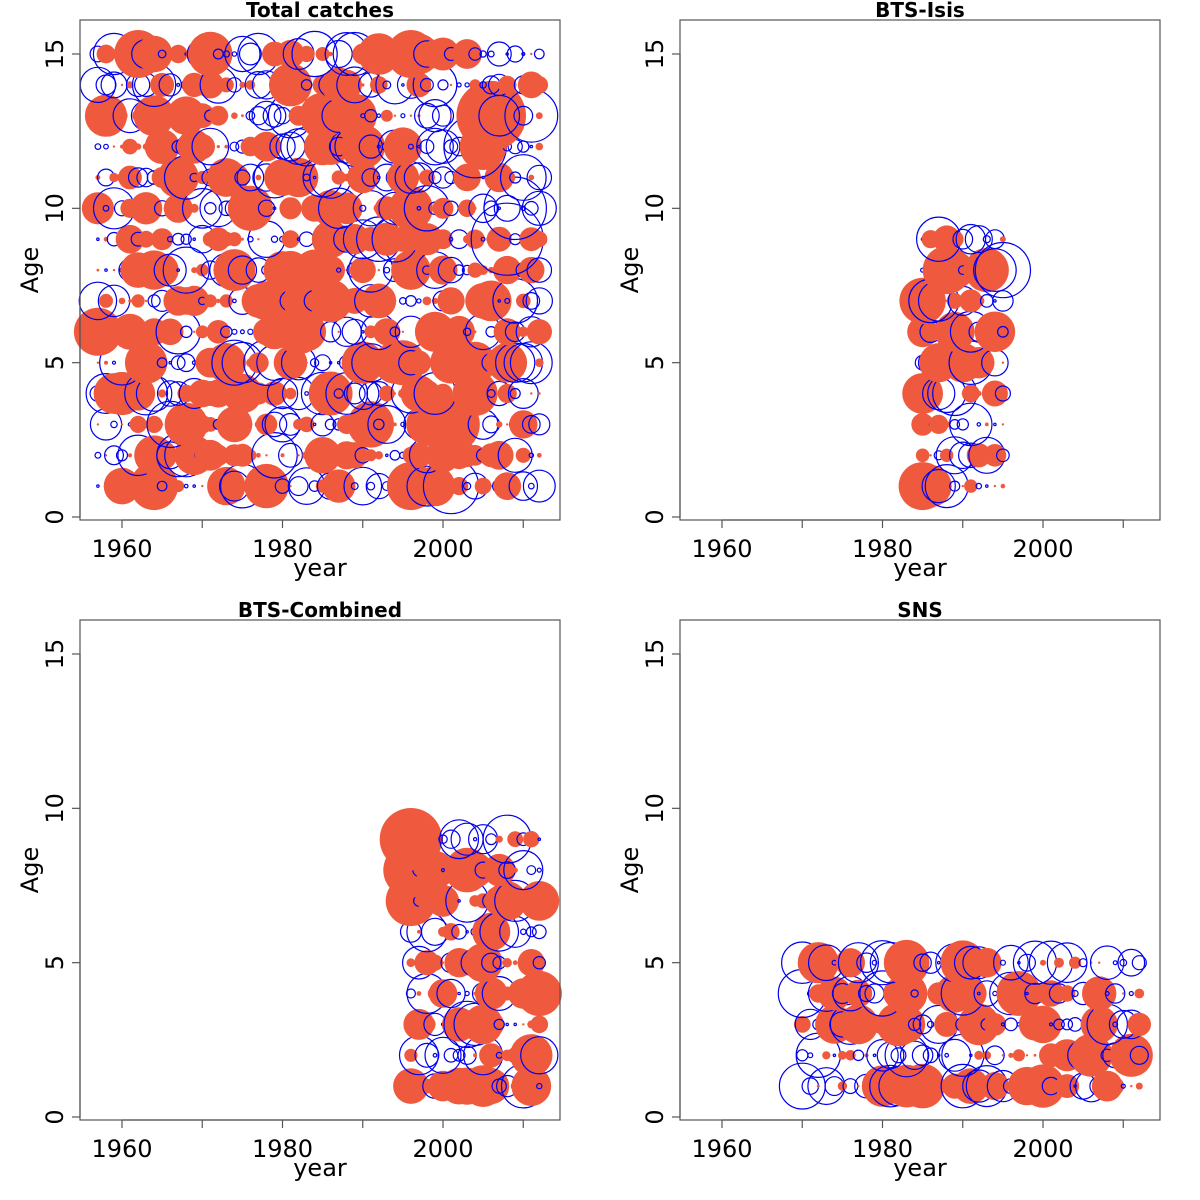 Image resolution: width=1200 pixels, height=1200 pixels. I want to click on panel-title: Total catches, so click(320, 11).